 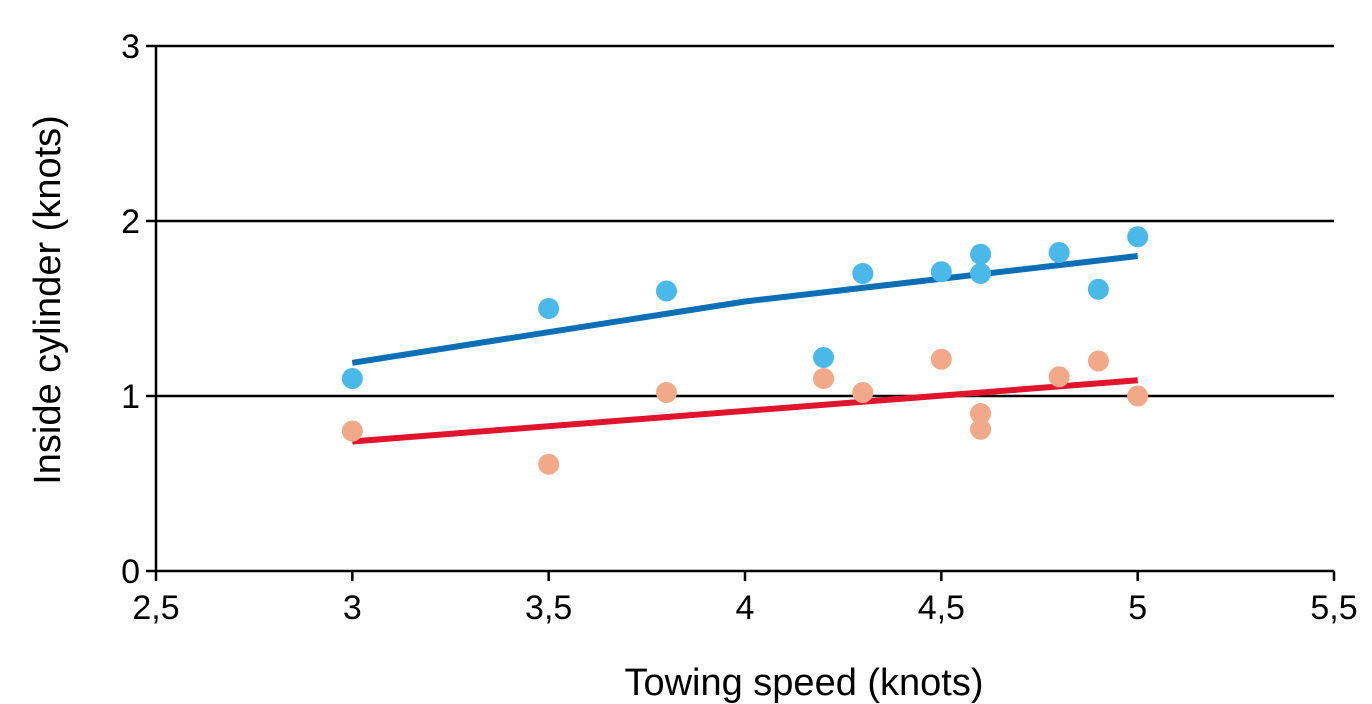 What do you see at coordinates (130, 397) in the screenshot?
I see `y-tick-label-1: 1` at bounding box center [130, 397].